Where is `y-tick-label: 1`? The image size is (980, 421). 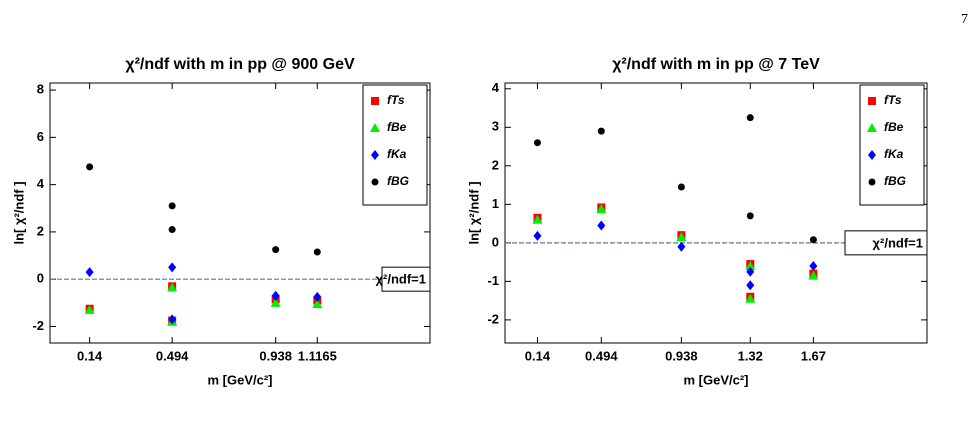 y-tick-label: 1 is located at coordinates (495, 203).